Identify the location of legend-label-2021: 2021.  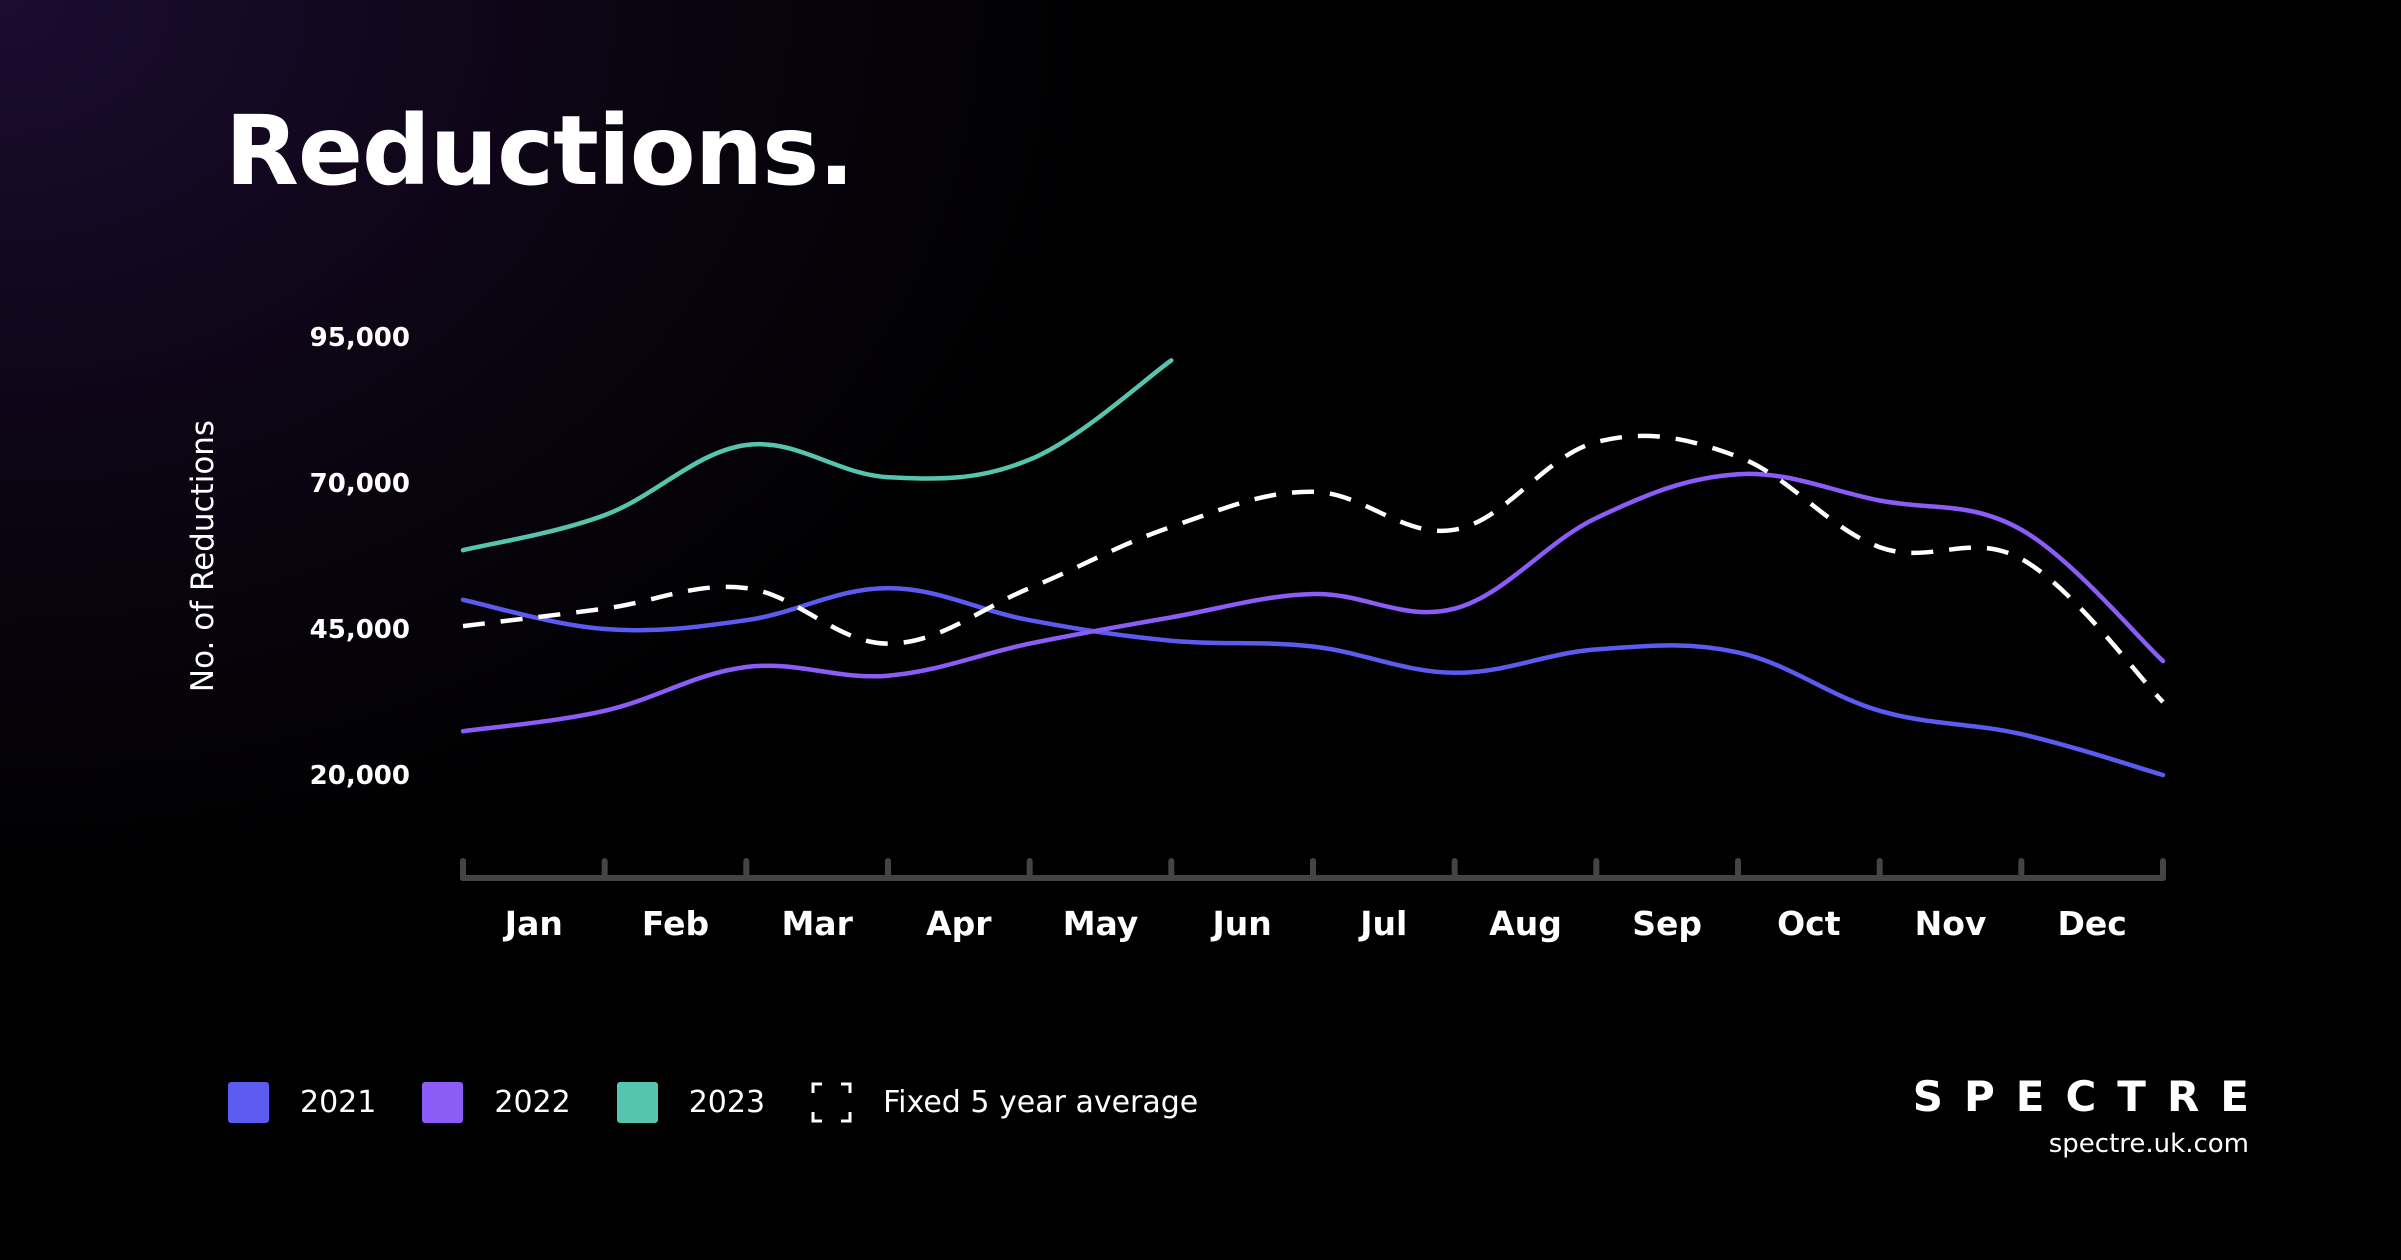
(338, 1102).